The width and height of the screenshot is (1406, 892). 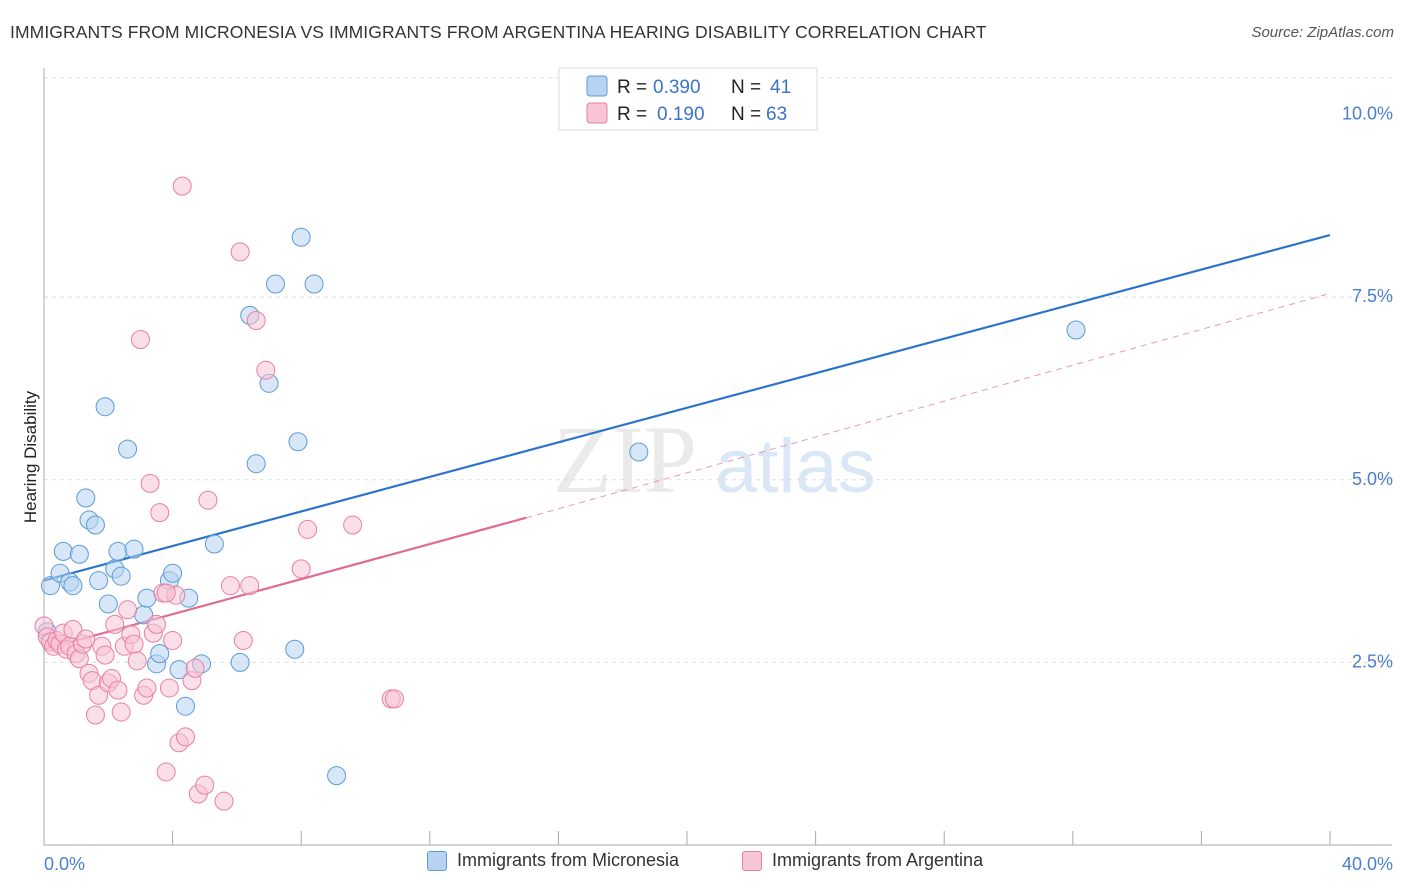 What do you see at coordinates (1372, 296) in the screenshot?
I see `y-tick-label: 7.5%` at bounding box center [1372, 296].